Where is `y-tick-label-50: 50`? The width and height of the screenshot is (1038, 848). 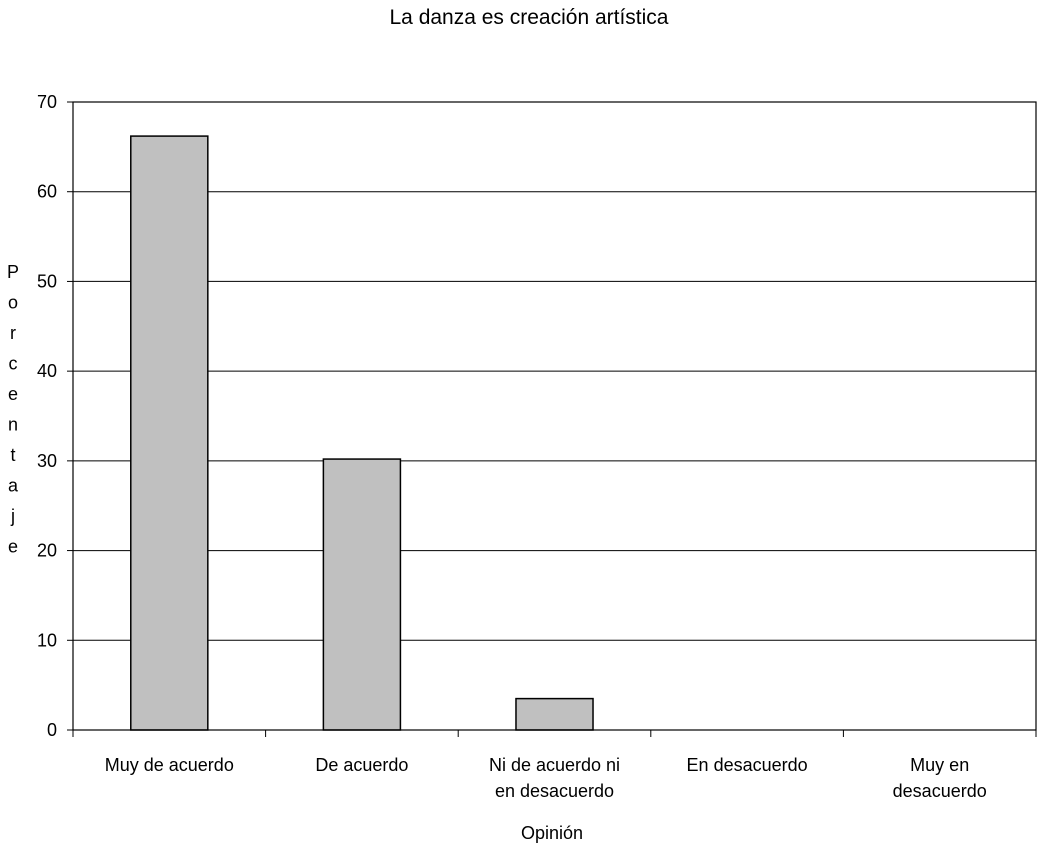
y-tick-label-50: 50 is located at coordinates (47, 281).